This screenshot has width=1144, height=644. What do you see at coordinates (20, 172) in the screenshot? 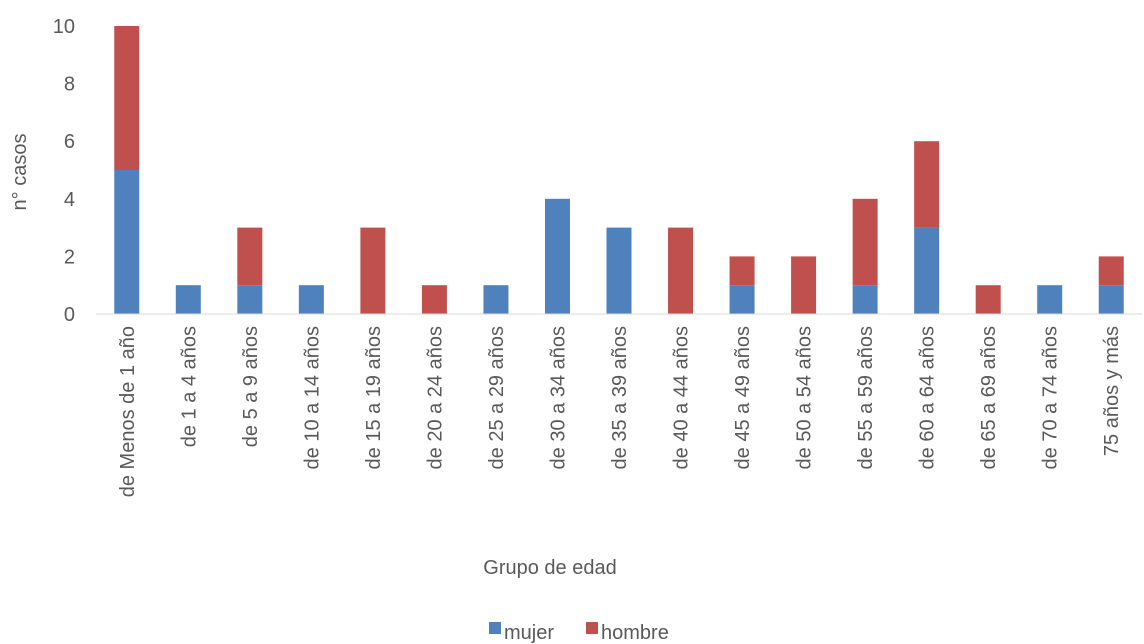
I see `y-axis-title: n° casos` at bounding box center [20, 172].